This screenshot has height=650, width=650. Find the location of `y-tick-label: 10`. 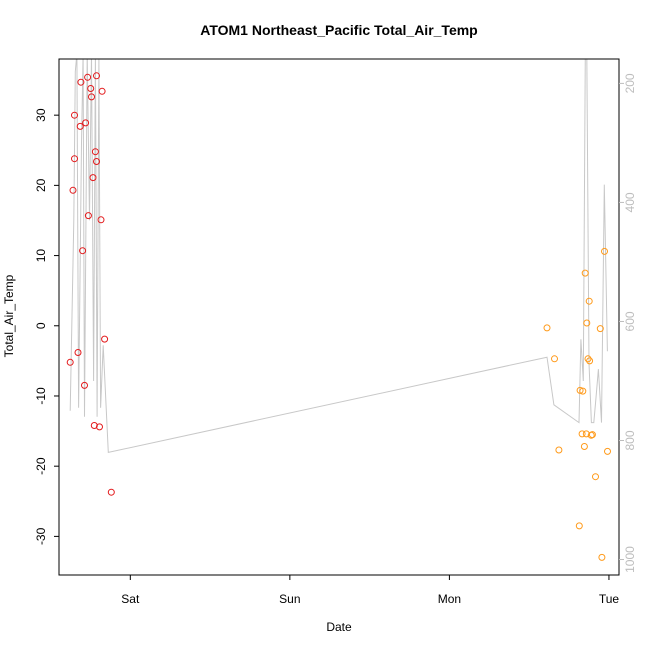

y-tick-label: 10 is located at coordinates (41, 256).